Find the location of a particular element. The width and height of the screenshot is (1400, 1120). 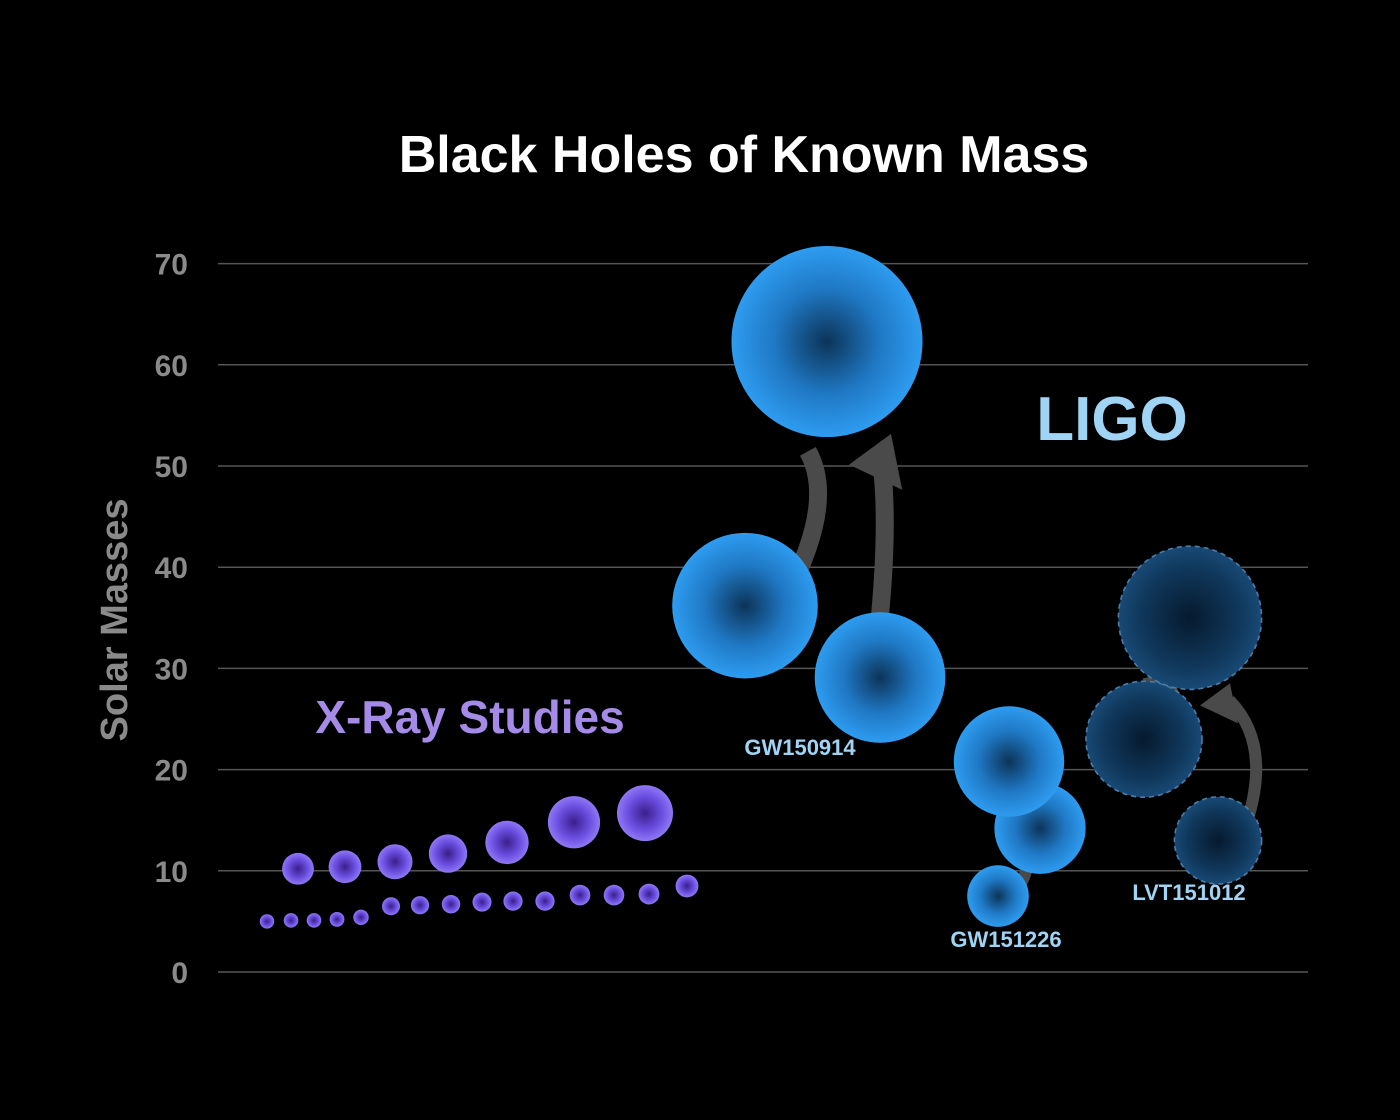

y-tick-label: 30 is located at coordinates (171, 669).